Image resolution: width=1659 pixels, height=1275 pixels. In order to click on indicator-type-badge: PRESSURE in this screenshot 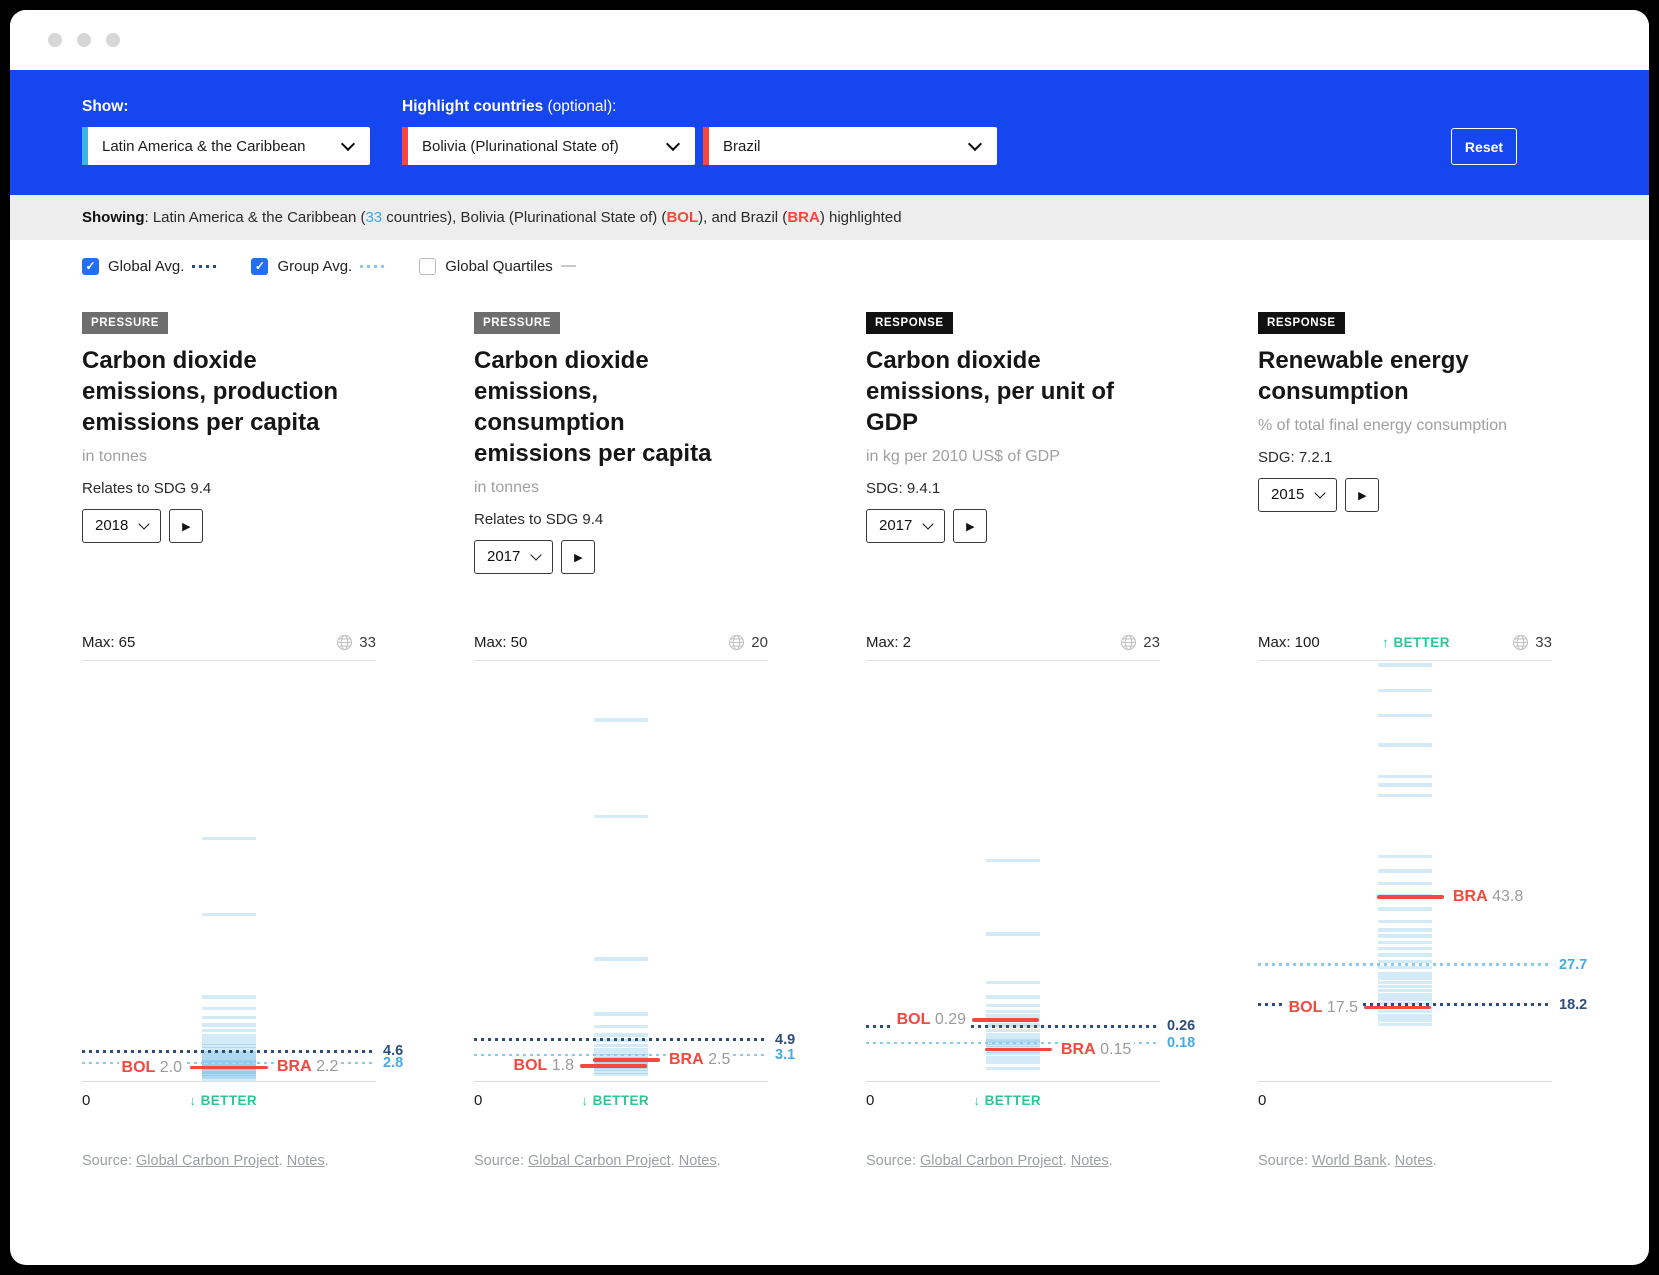, I will do `click(517, 323)`.